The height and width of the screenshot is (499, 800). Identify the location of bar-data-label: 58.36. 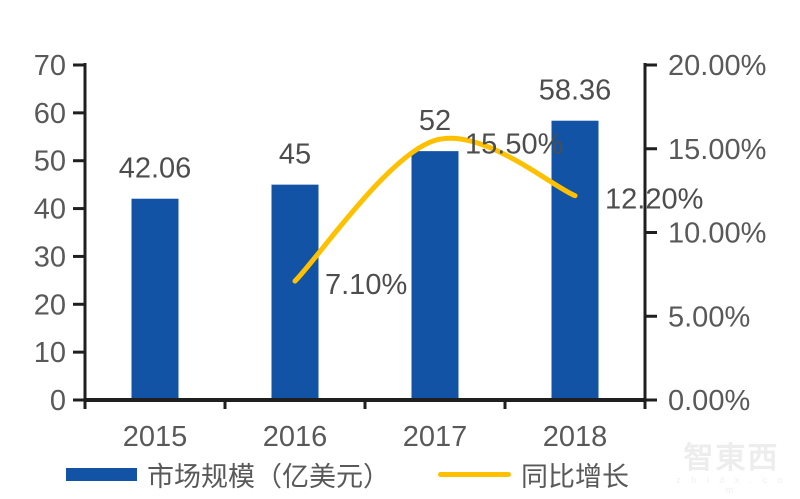
(575, 91).